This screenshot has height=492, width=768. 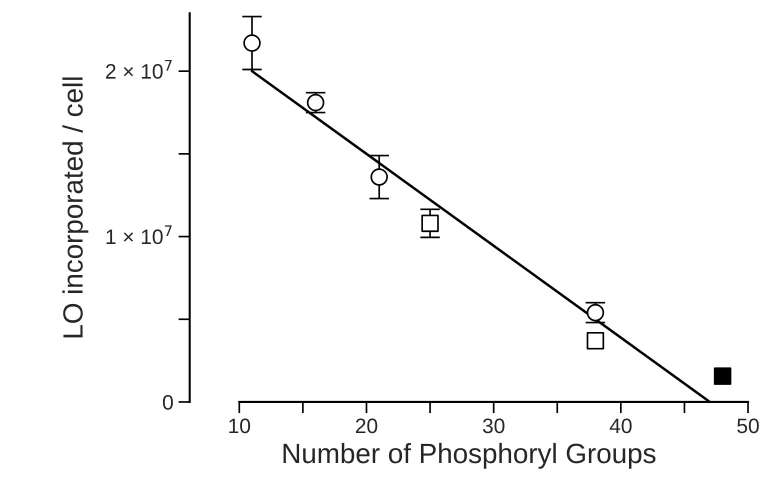 What do you see at coordinates (239, 426) in the screenshot?
I see `x-tick-label: 10` at bounding box center [239, 426].